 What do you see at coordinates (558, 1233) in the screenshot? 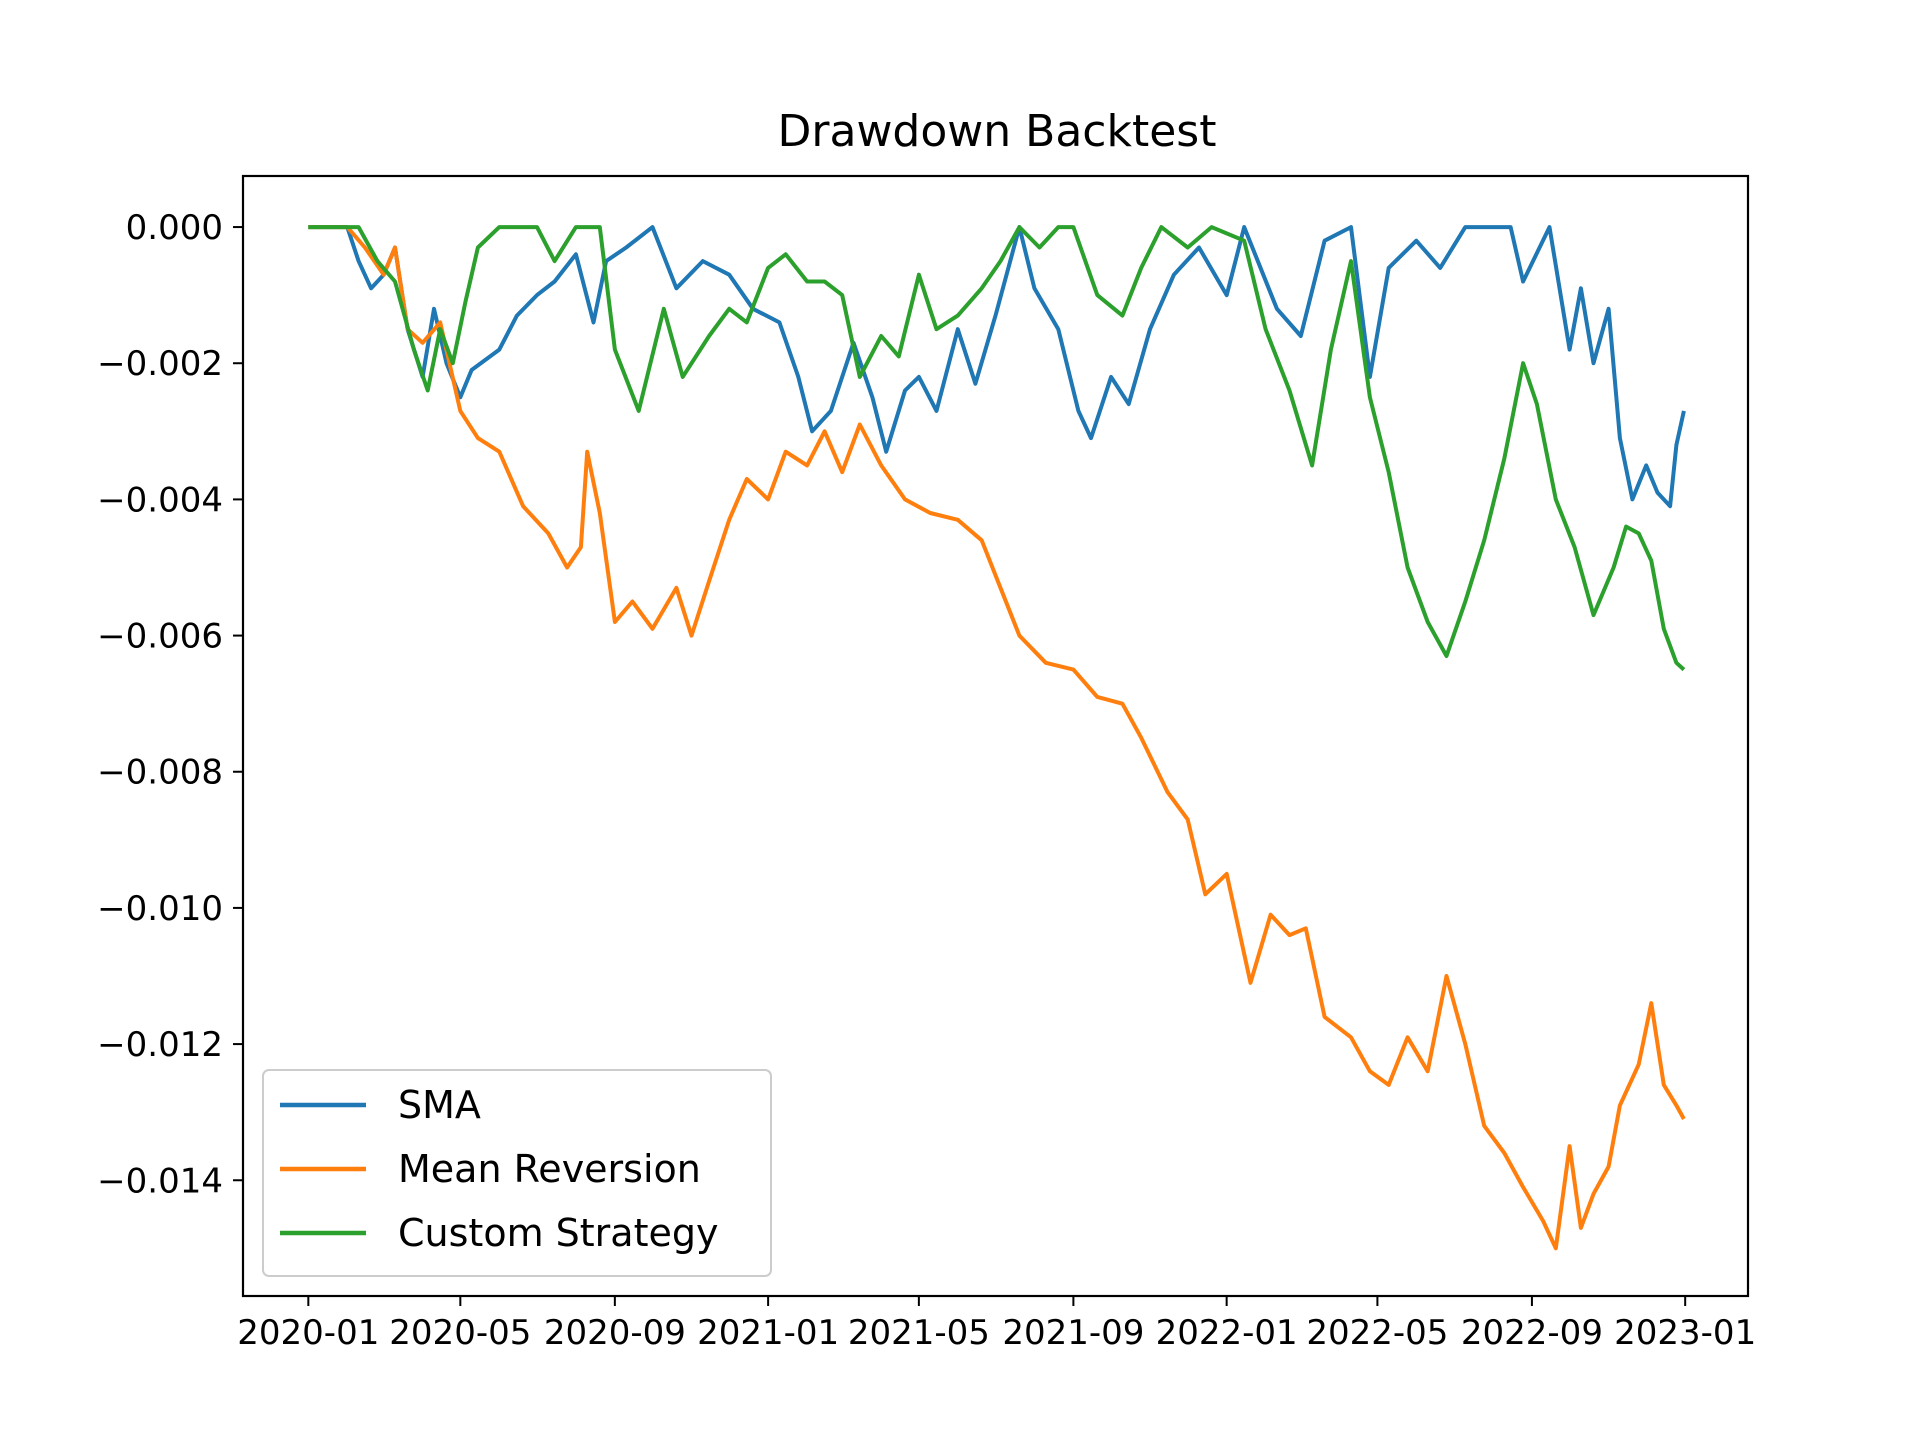
I see `legend-label: Custom Strategy` at bounding box center [558, 1233].